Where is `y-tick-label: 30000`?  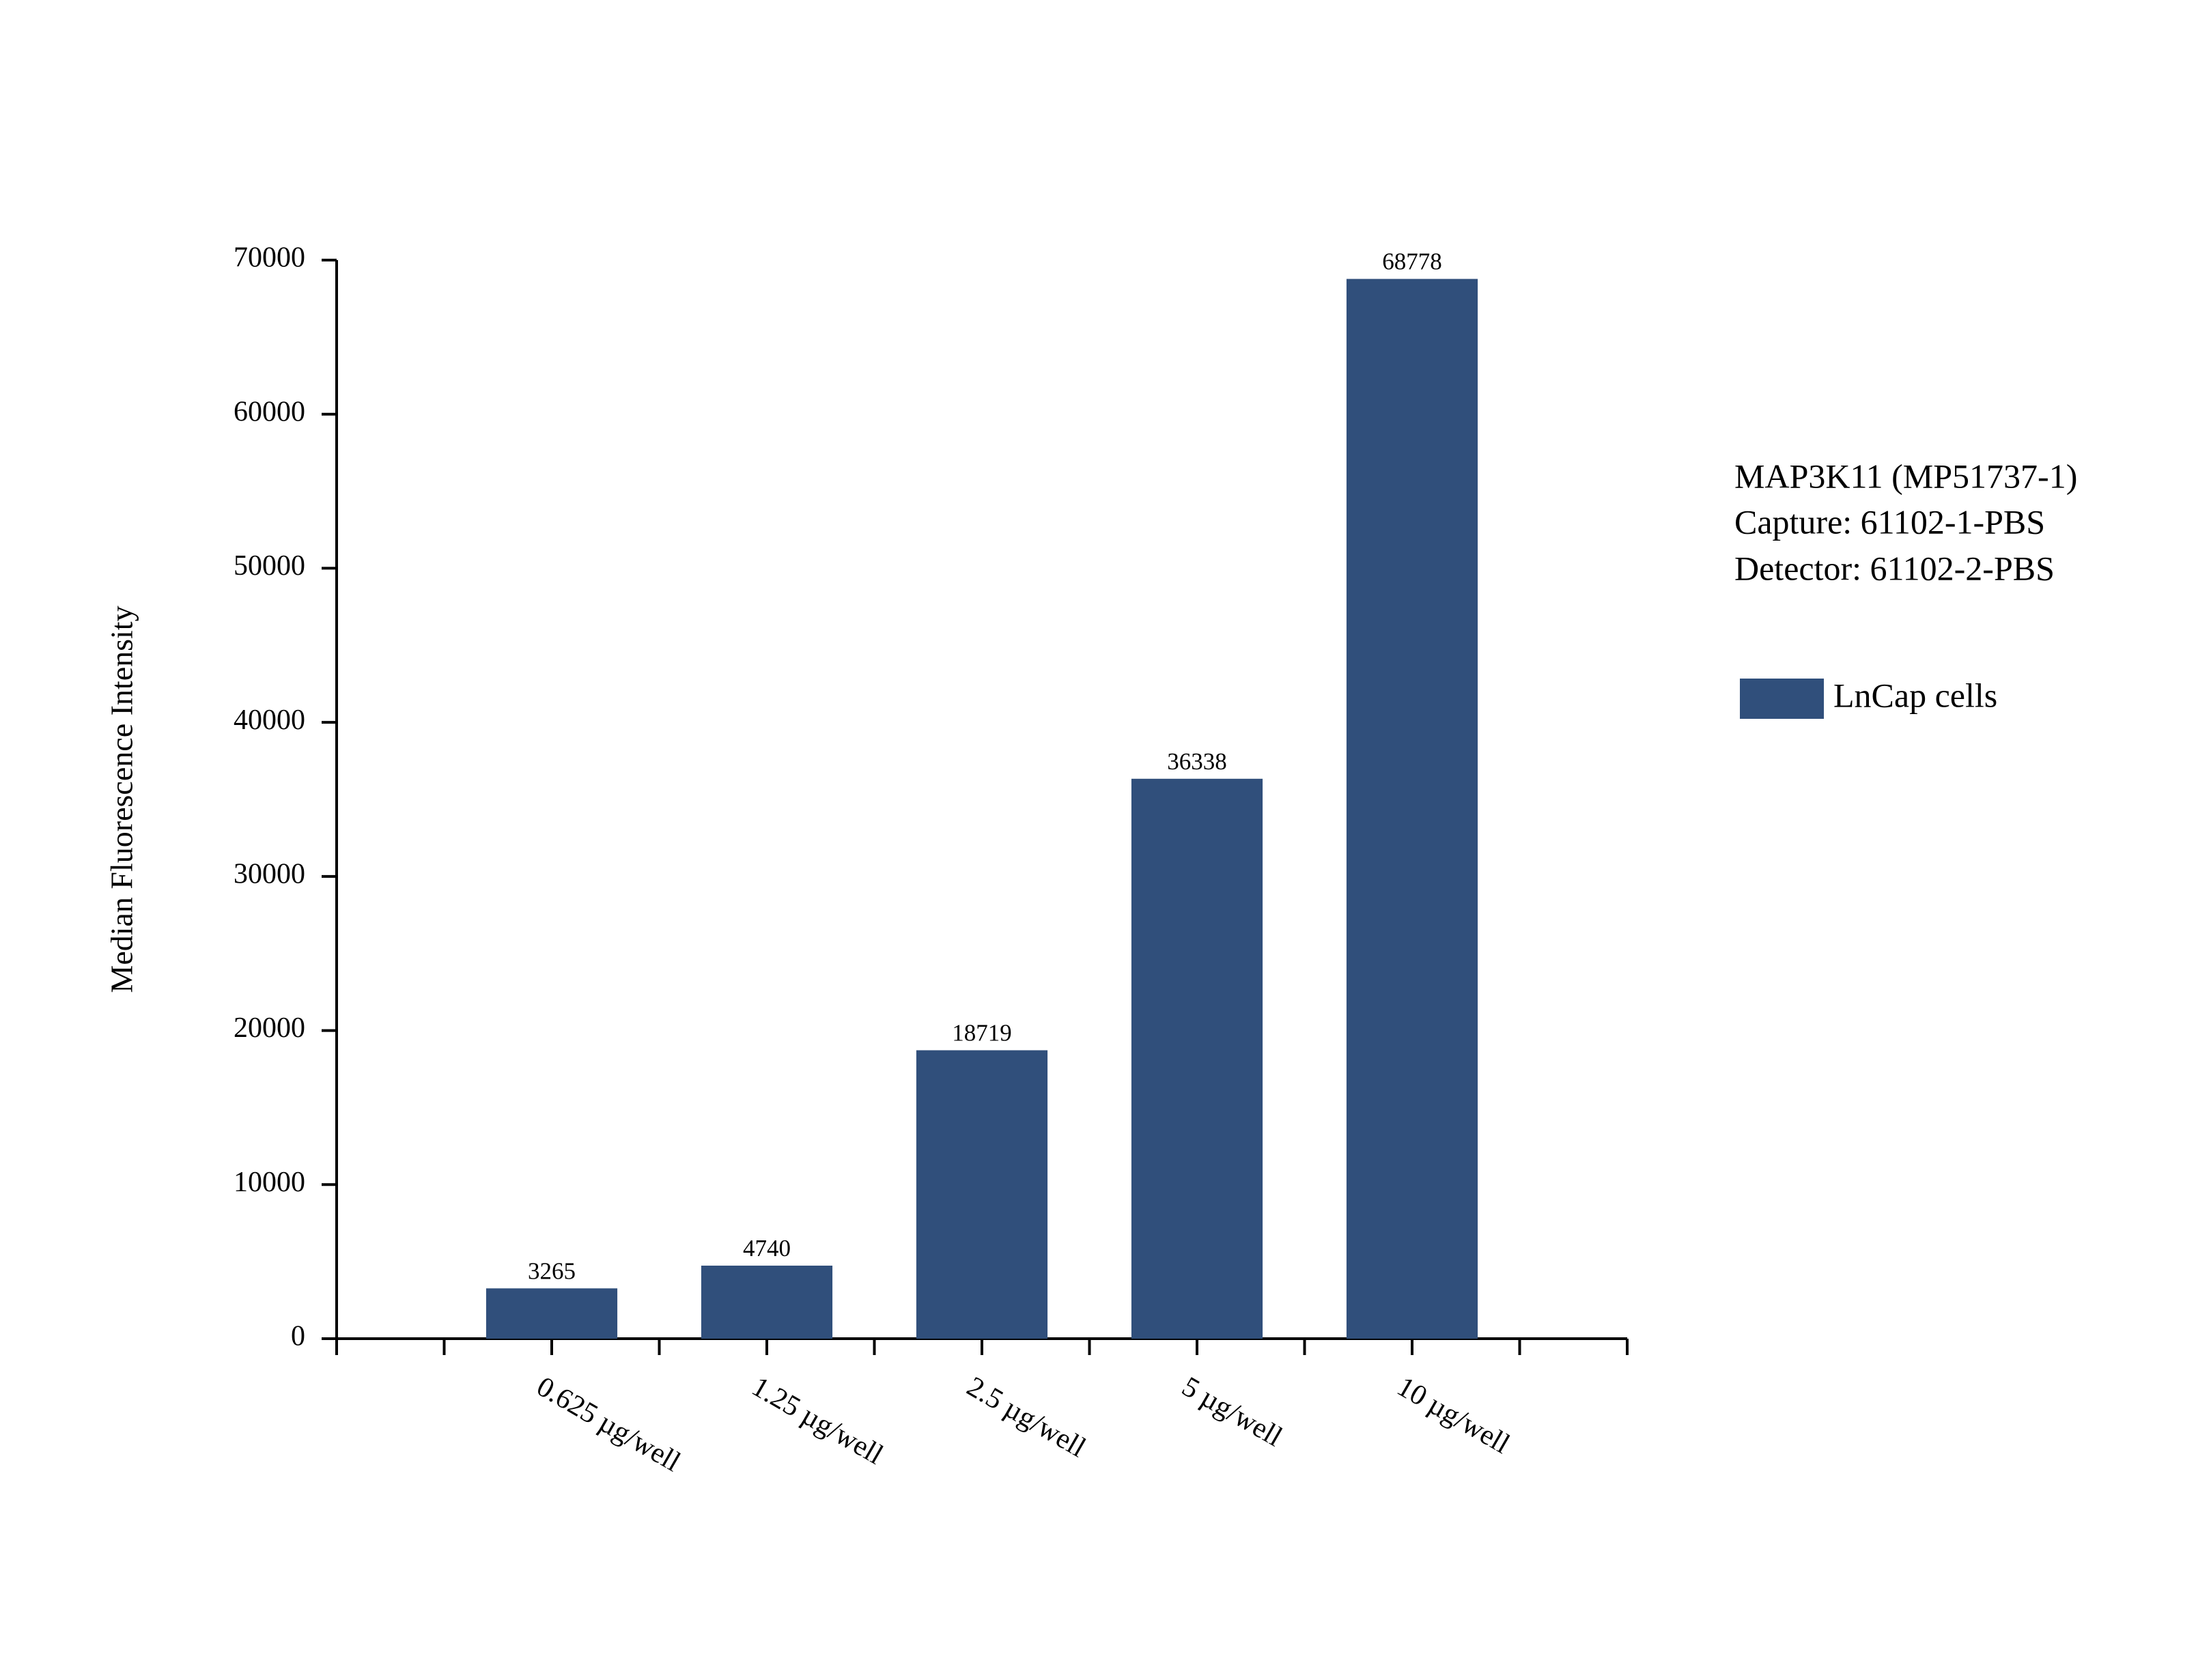
y-tick-label: 30000 is located at coordinates (269, 873).